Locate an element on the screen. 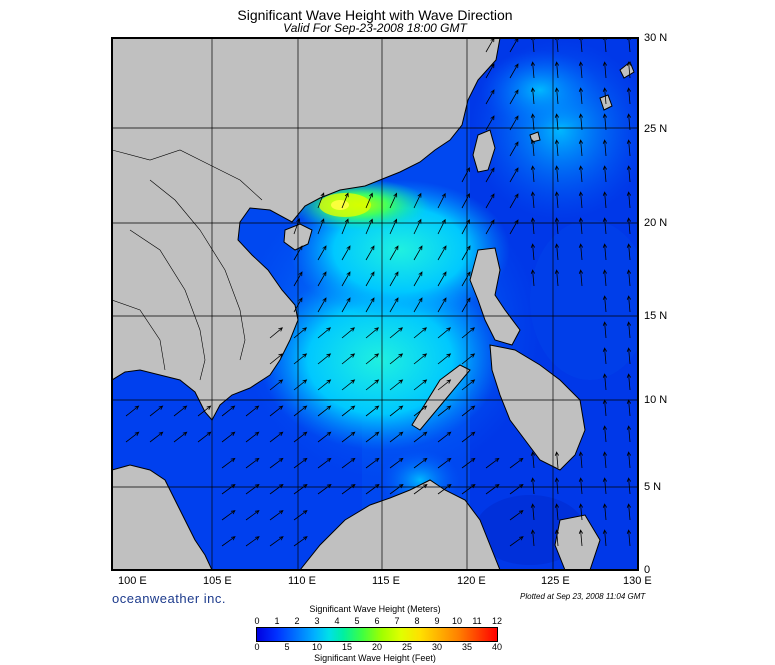 The image size is (775, 665). feet-tick: 30 is located at coordinates (437, 647).